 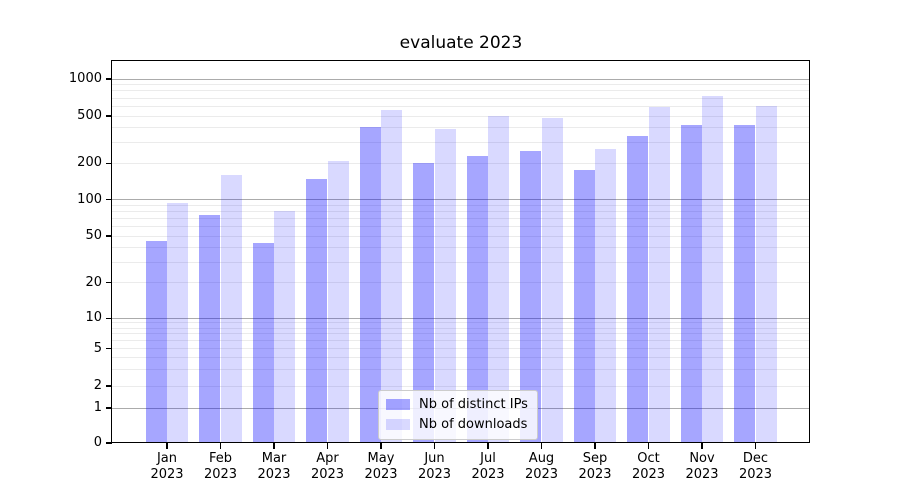 I want to click on bar-downloads-aug, so click(x=552, y=280).